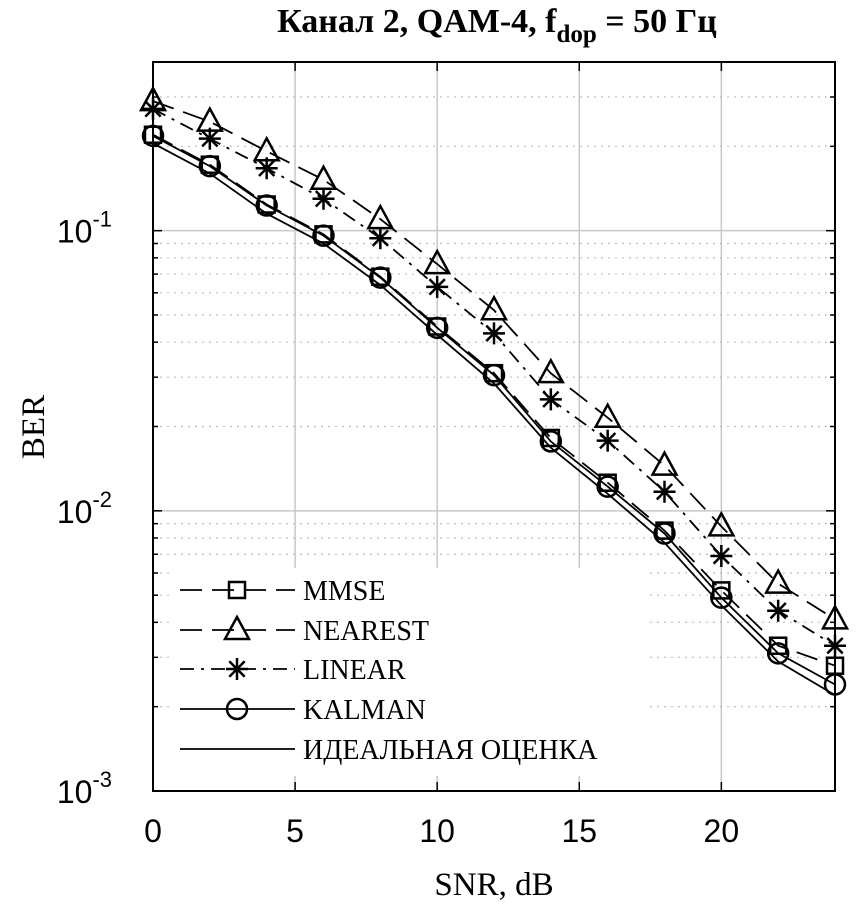 This screenshot has width=868, height=919. Describe the element at coordinates (237, 709) in the screenshot. I see `legend-kalman-marker` at that location.